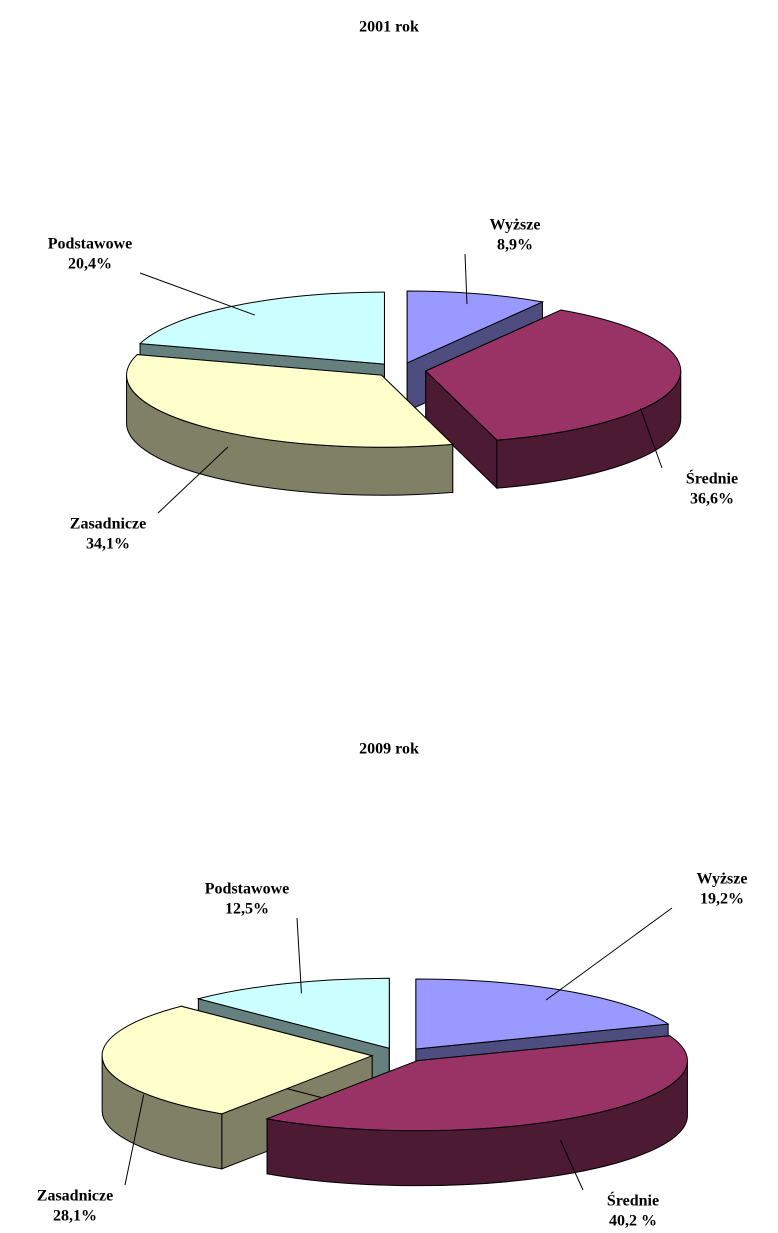 The image size is (778, 1233). I want to click on slice-value-label: 20,4%, so click(90, 264).